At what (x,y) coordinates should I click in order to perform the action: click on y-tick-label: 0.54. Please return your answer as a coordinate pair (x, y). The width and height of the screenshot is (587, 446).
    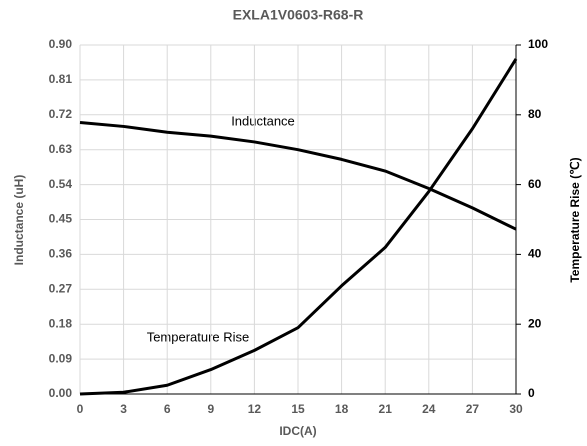
    Looking at the image, I should click on (61, 184).